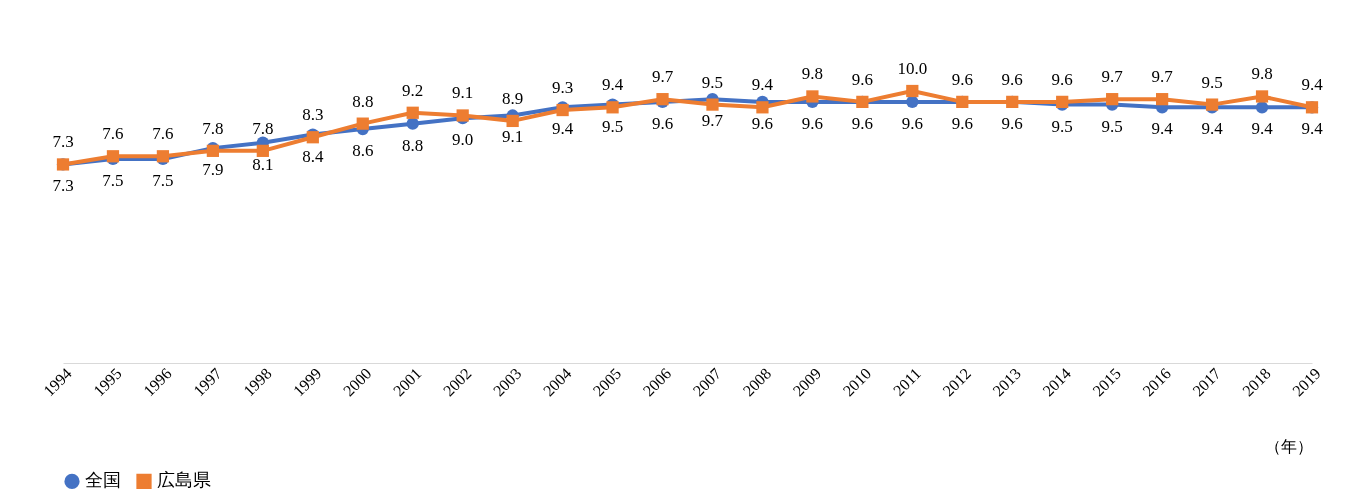 This screenshot has width=1354, height=504. I want to click on data-label: 8.4, so click(313, 156).